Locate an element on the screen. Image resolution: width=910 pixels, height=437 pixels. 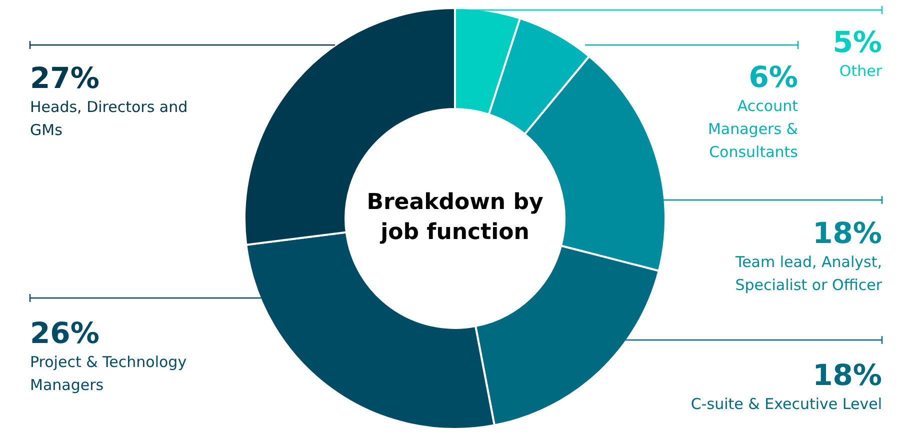
slice-label: Project & Technology Managers is located at coordinates (108, 373).